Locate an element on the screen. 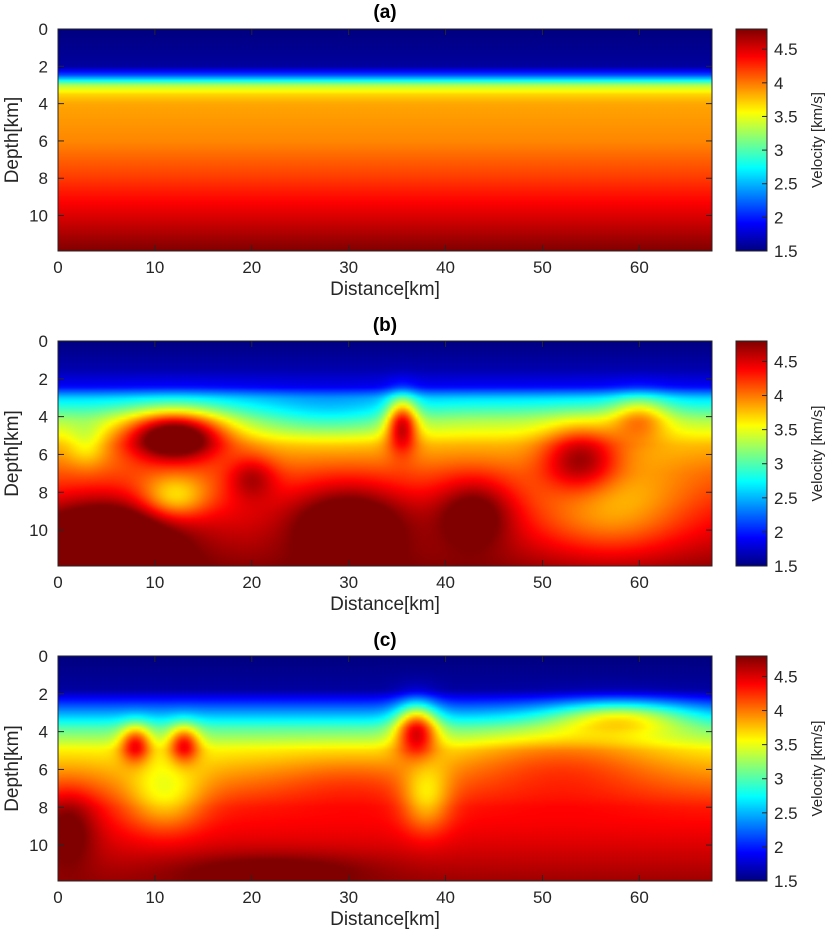 This screenshot has height=935, width=830. panel-title: (b) is located at coordinates (385, 325).